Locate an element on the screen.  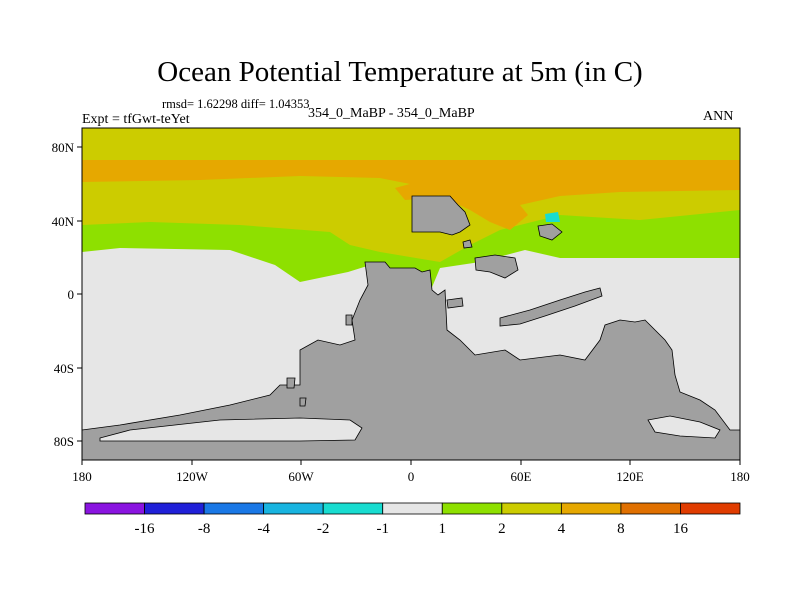
southern-ocean-cutouts is located at coordinates (410, 428).